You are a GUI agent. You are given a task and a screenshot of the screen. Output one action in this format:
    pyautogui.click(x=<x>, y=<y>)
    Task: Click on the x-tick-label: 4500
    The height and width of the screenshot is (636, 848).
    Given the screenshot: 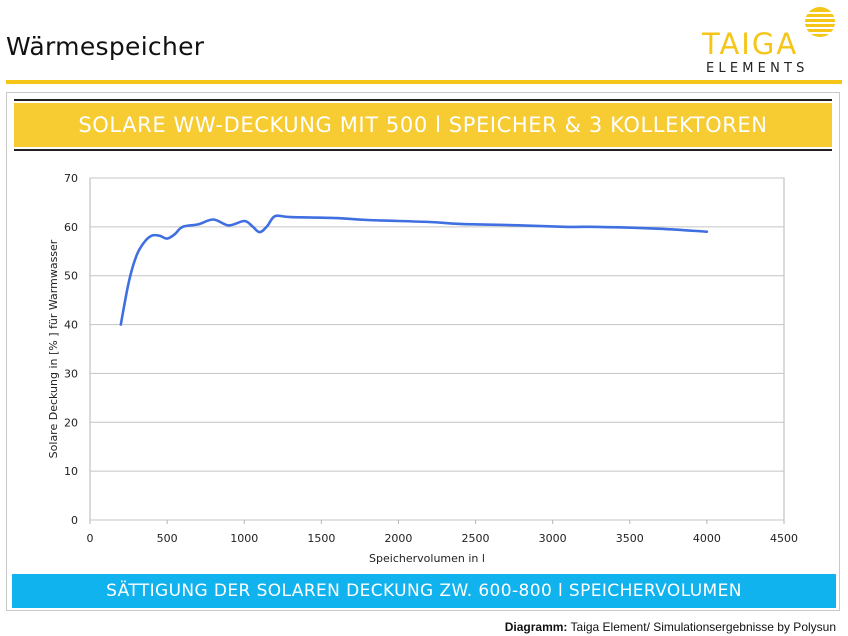 What is the action you would take?
    pyautogui.click(x=784, y=538)
    